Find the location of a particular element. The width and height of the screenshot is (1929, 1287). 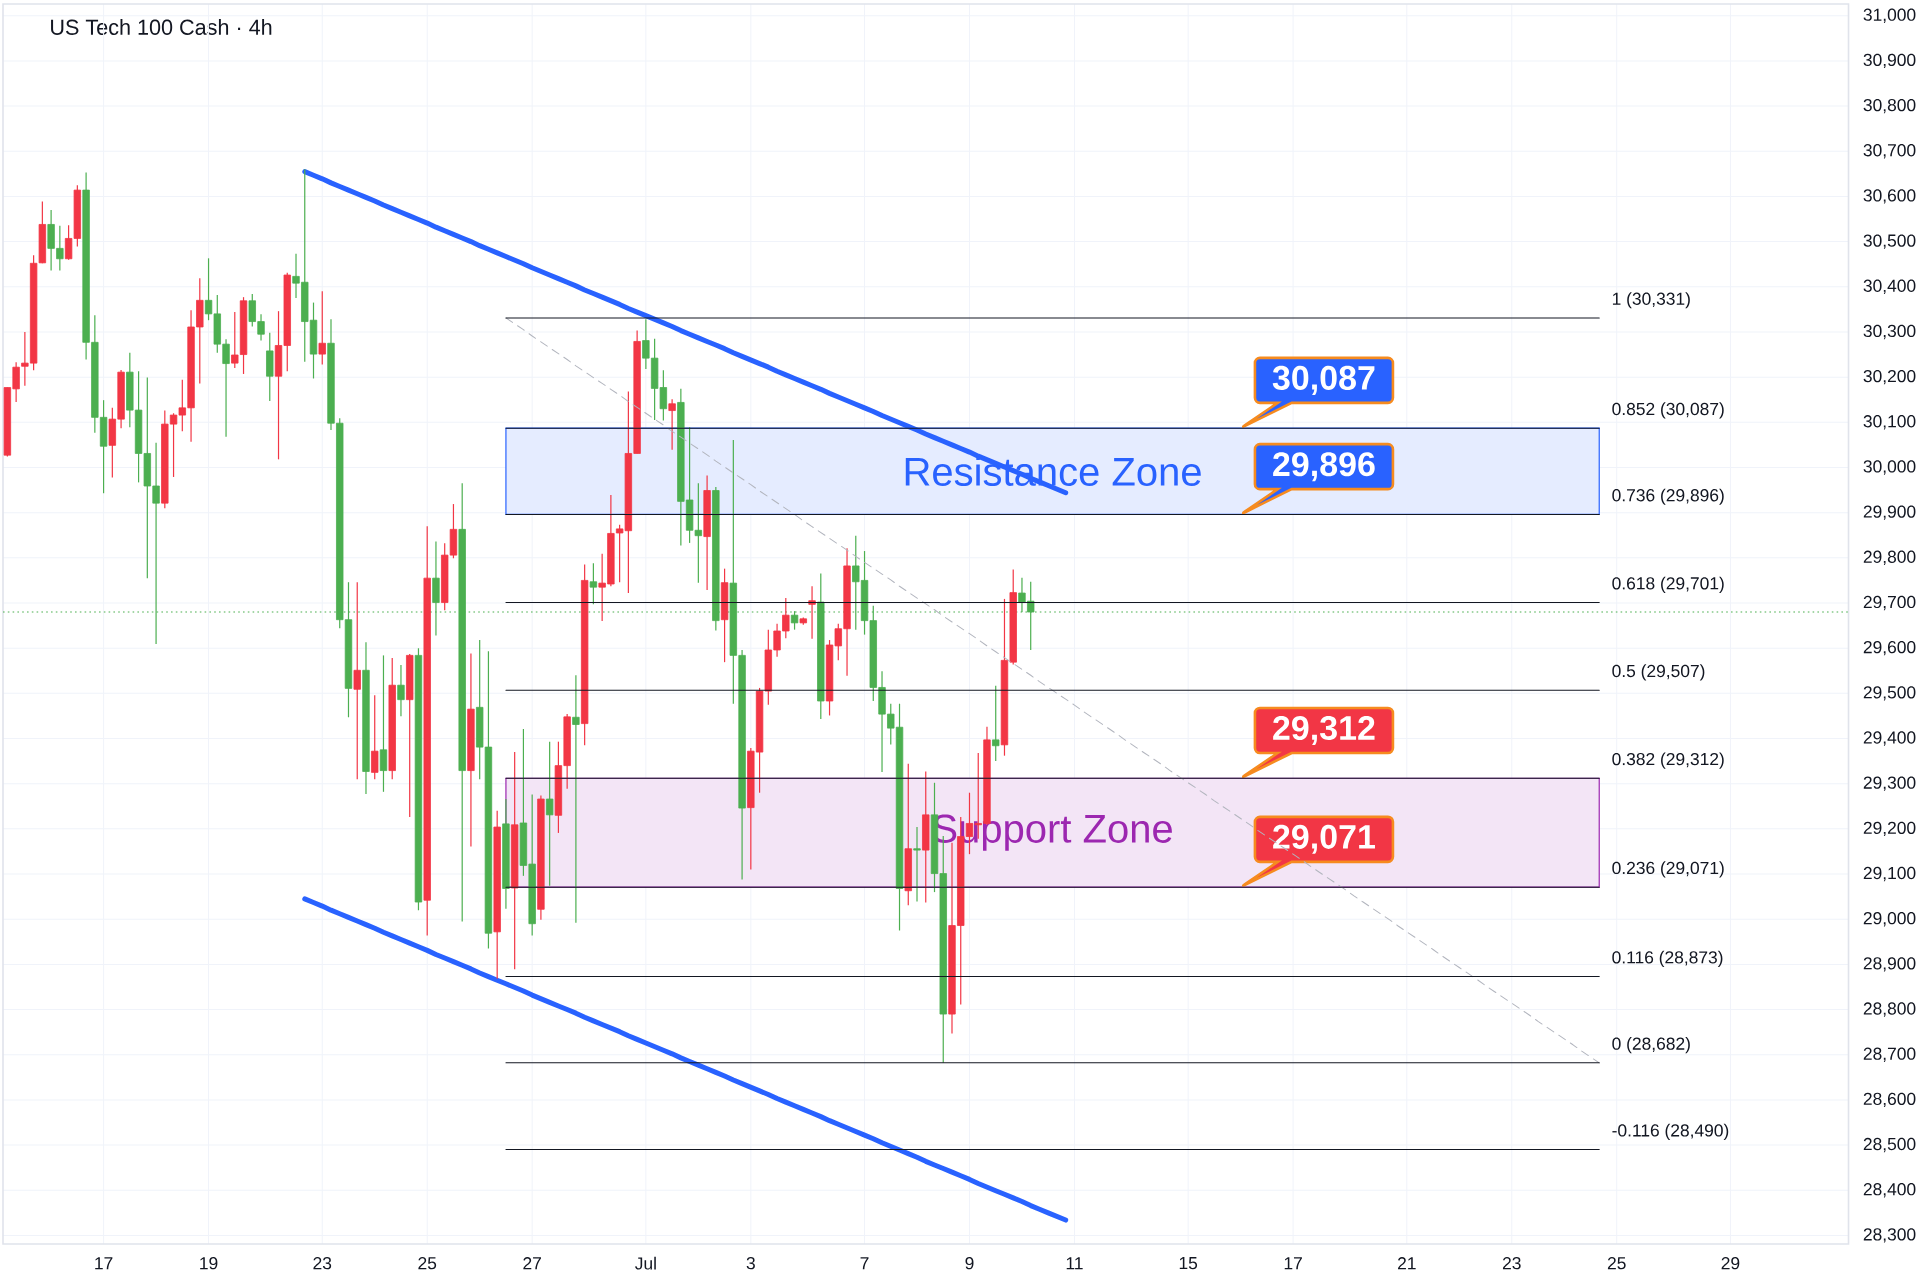

series-label: 0.736 (29,896) is located at coordinates (1668, 496).